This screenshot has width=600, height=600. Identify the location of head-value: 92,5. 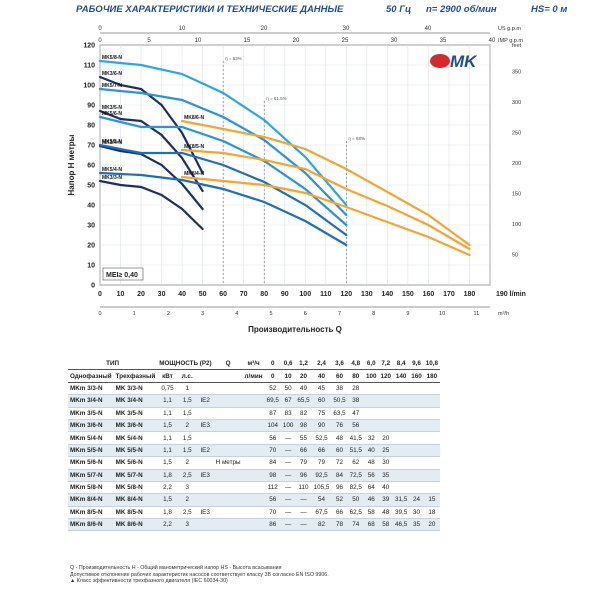
(321, 475).